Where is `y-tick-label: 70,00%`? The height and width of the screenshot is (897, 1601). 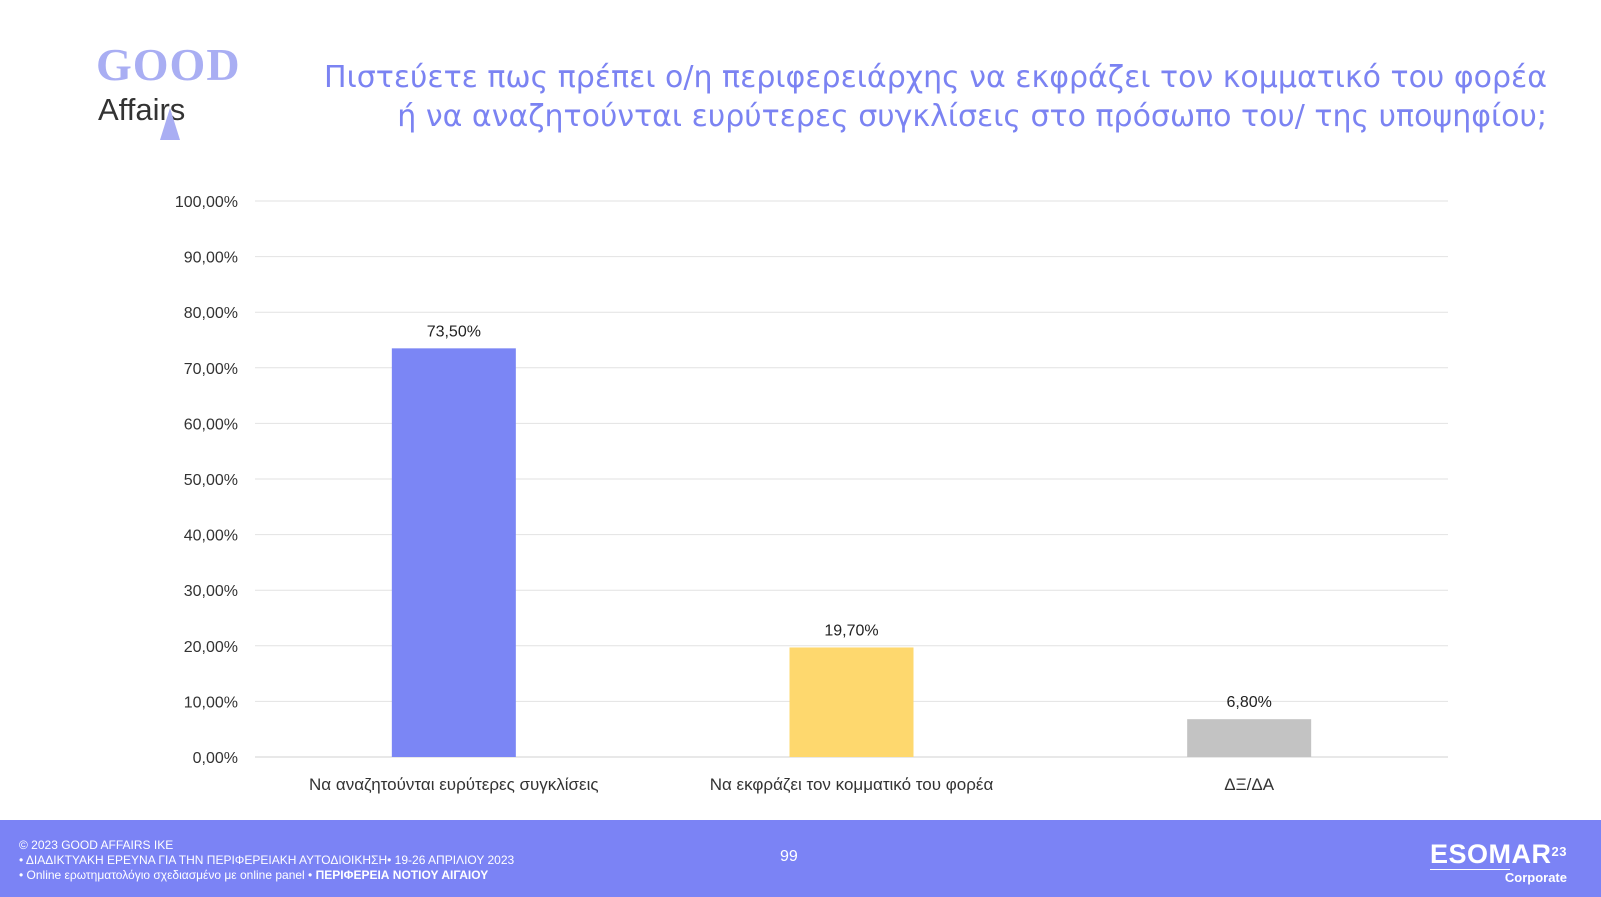 y-tick-label: 70,00% is located at coordinates (211, 369).